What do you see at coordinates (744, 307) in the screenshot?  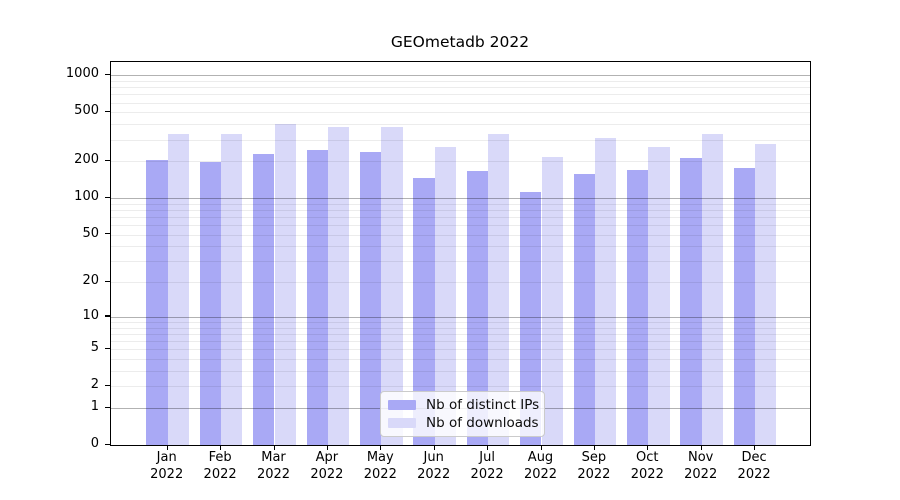 I see `bar-distinct-ips-dec` at bounding box center [744, 307].